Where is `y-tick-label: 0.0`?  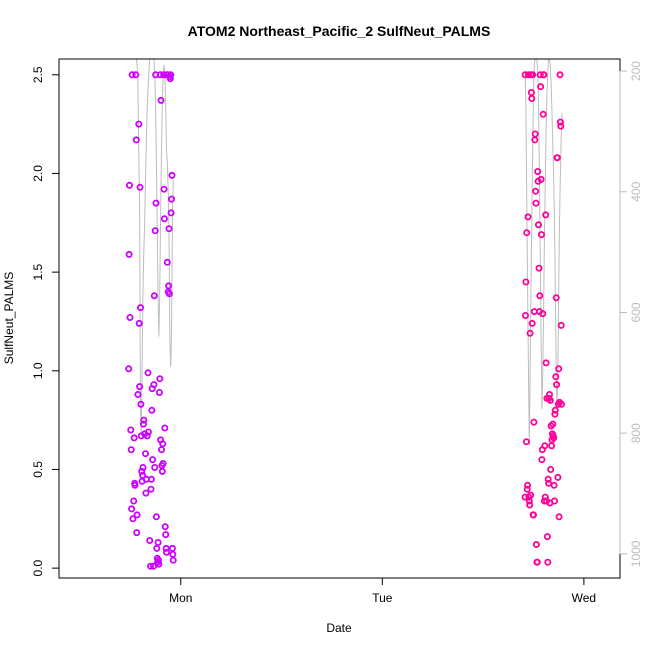 y-tick-label: 0.0 is located at coordinates (38, 567).